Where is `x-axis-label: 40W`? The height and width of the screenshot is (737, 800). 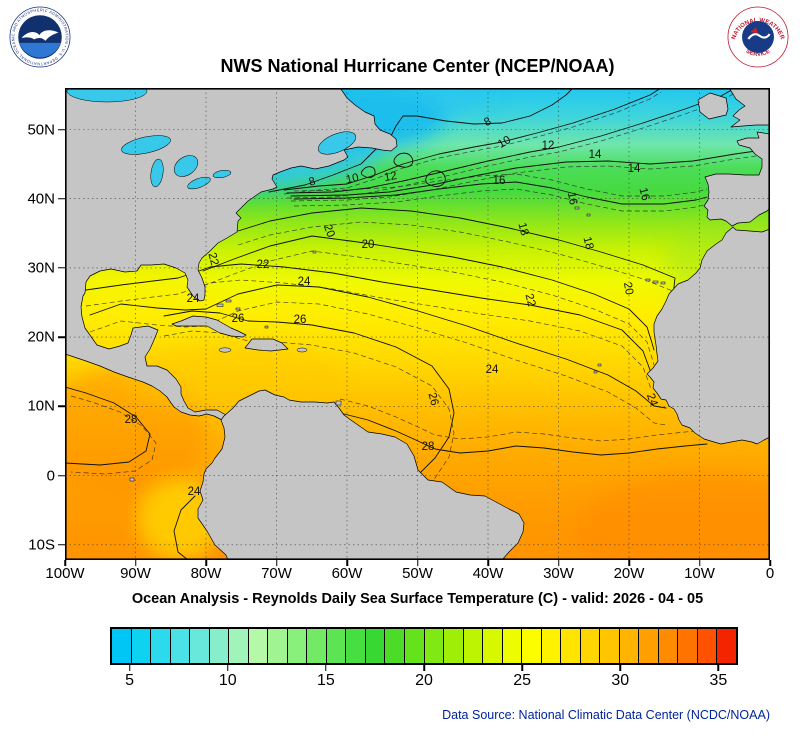 x-axis-label: 40W is located at coordinates (488, 573).